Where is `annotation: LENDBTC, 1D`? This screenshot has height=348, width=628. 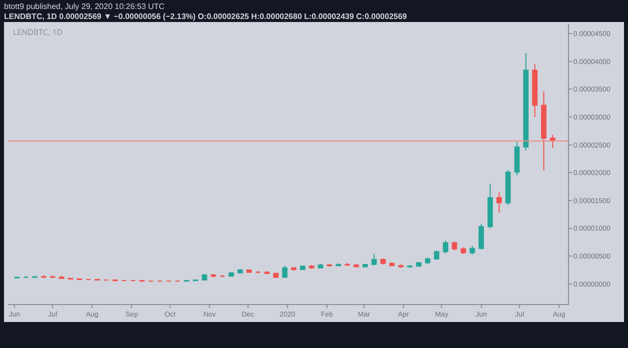 annotation: LENDBTC, 1D is located at coordinates (38, 32).